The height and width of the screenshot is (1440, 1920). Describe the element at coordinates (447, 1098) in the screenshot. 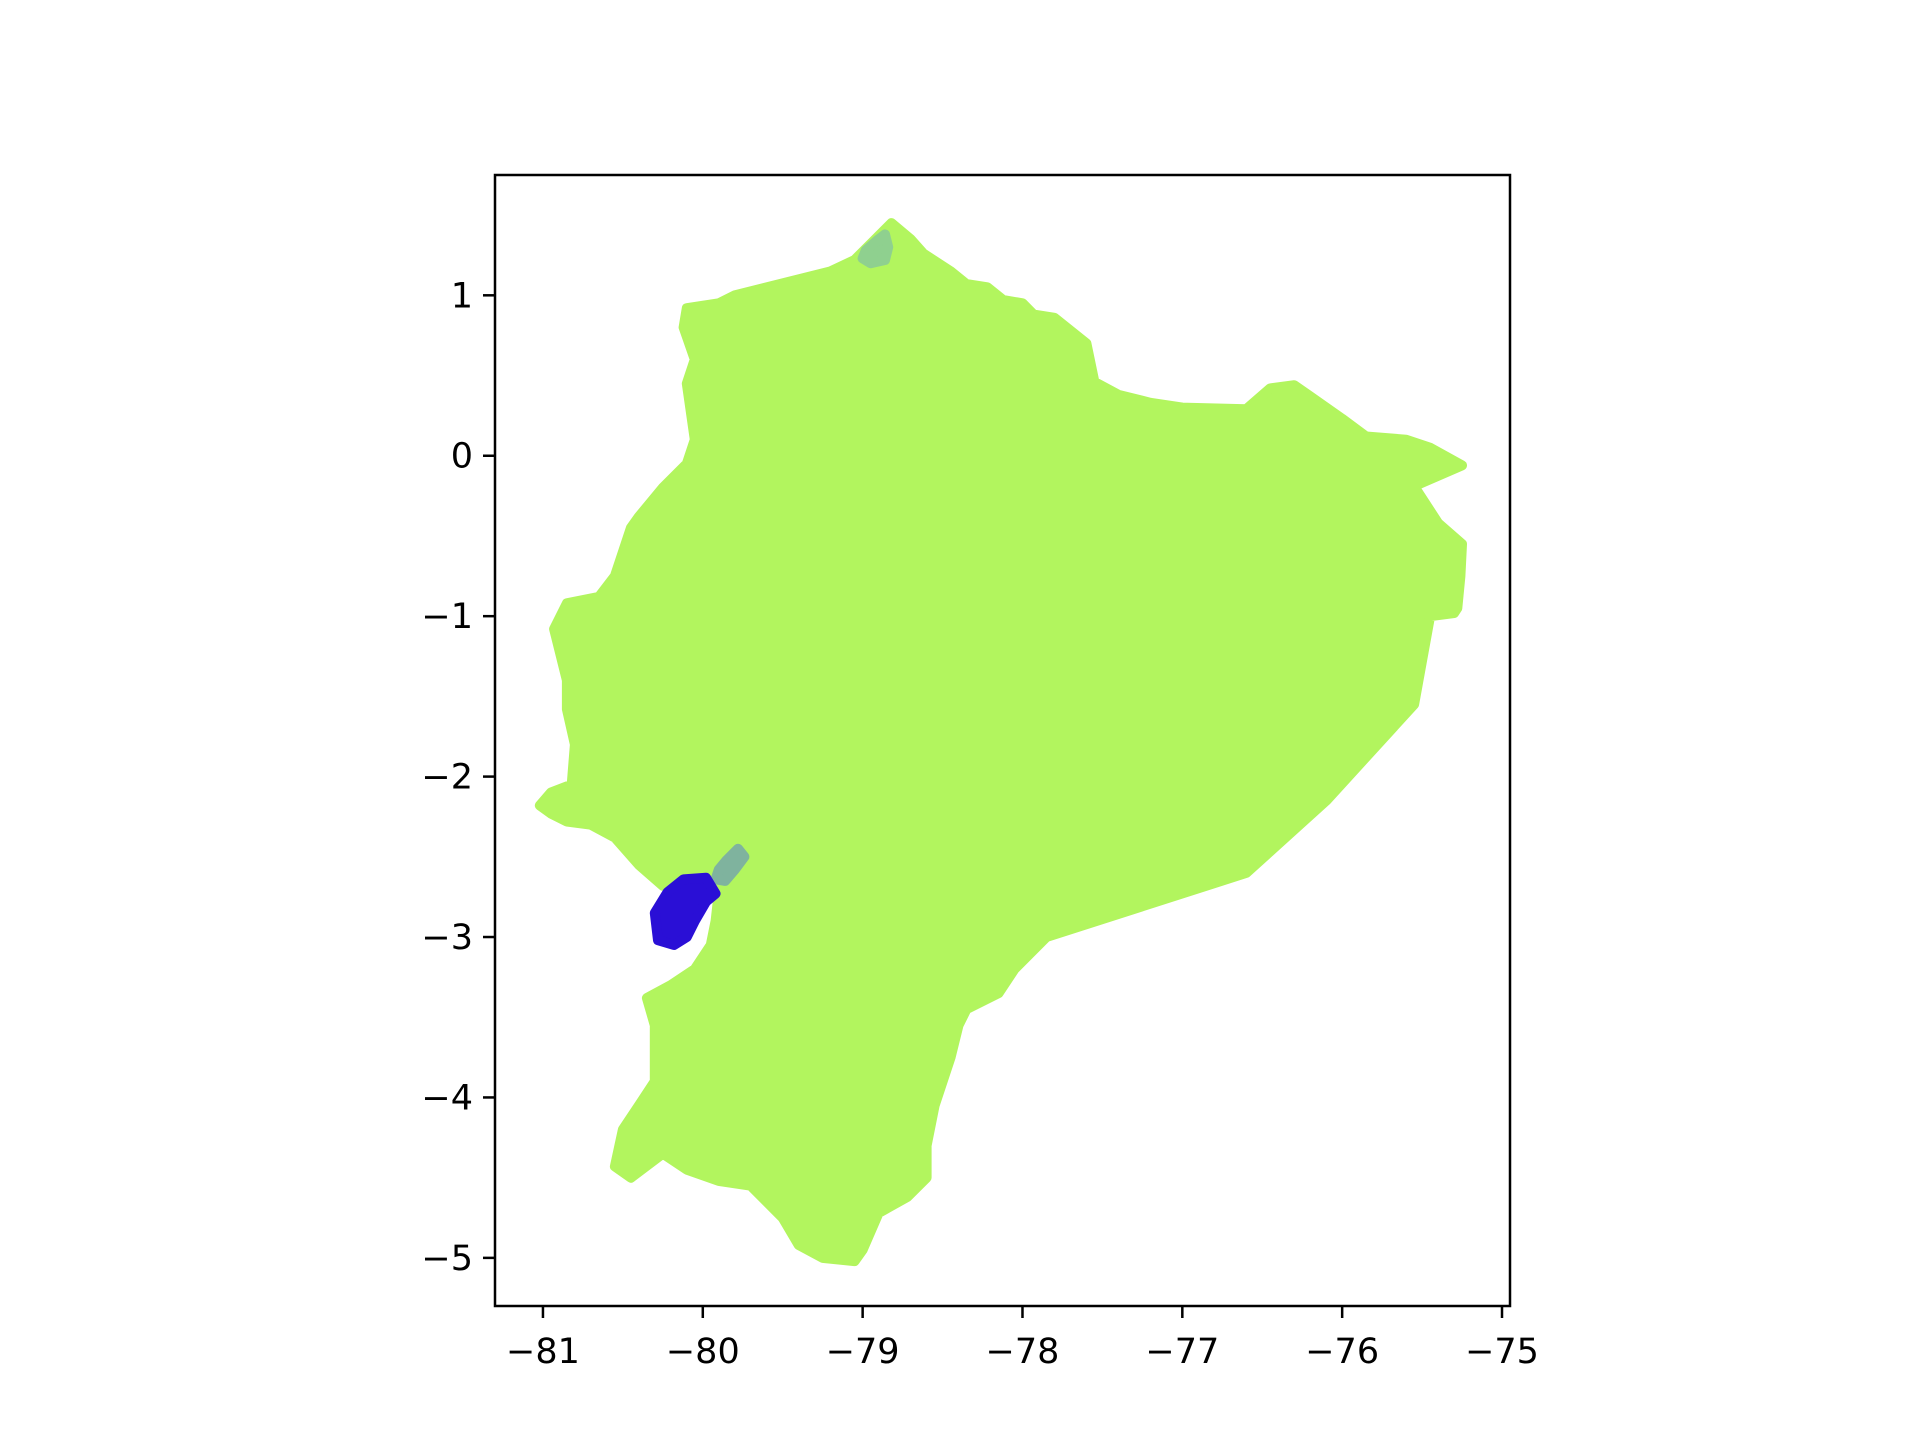

I see `y-tick-label: −4` at that location.